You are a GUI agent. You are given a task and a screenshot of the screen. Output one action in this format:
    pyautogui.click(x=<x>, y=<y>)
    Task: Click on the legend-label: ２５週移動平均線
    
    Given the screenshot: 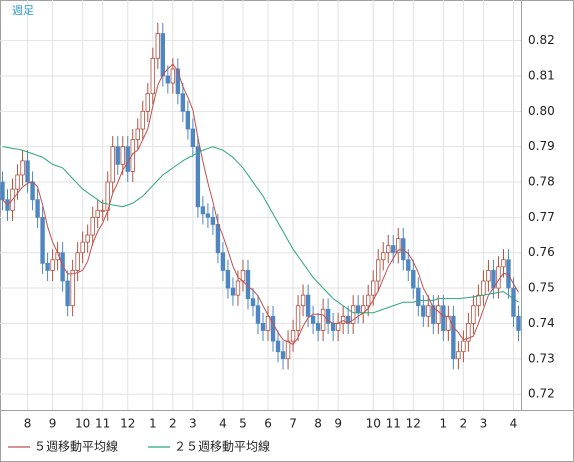 What is the action you would take?
    pyautogui.click(x=222, y=446)
    